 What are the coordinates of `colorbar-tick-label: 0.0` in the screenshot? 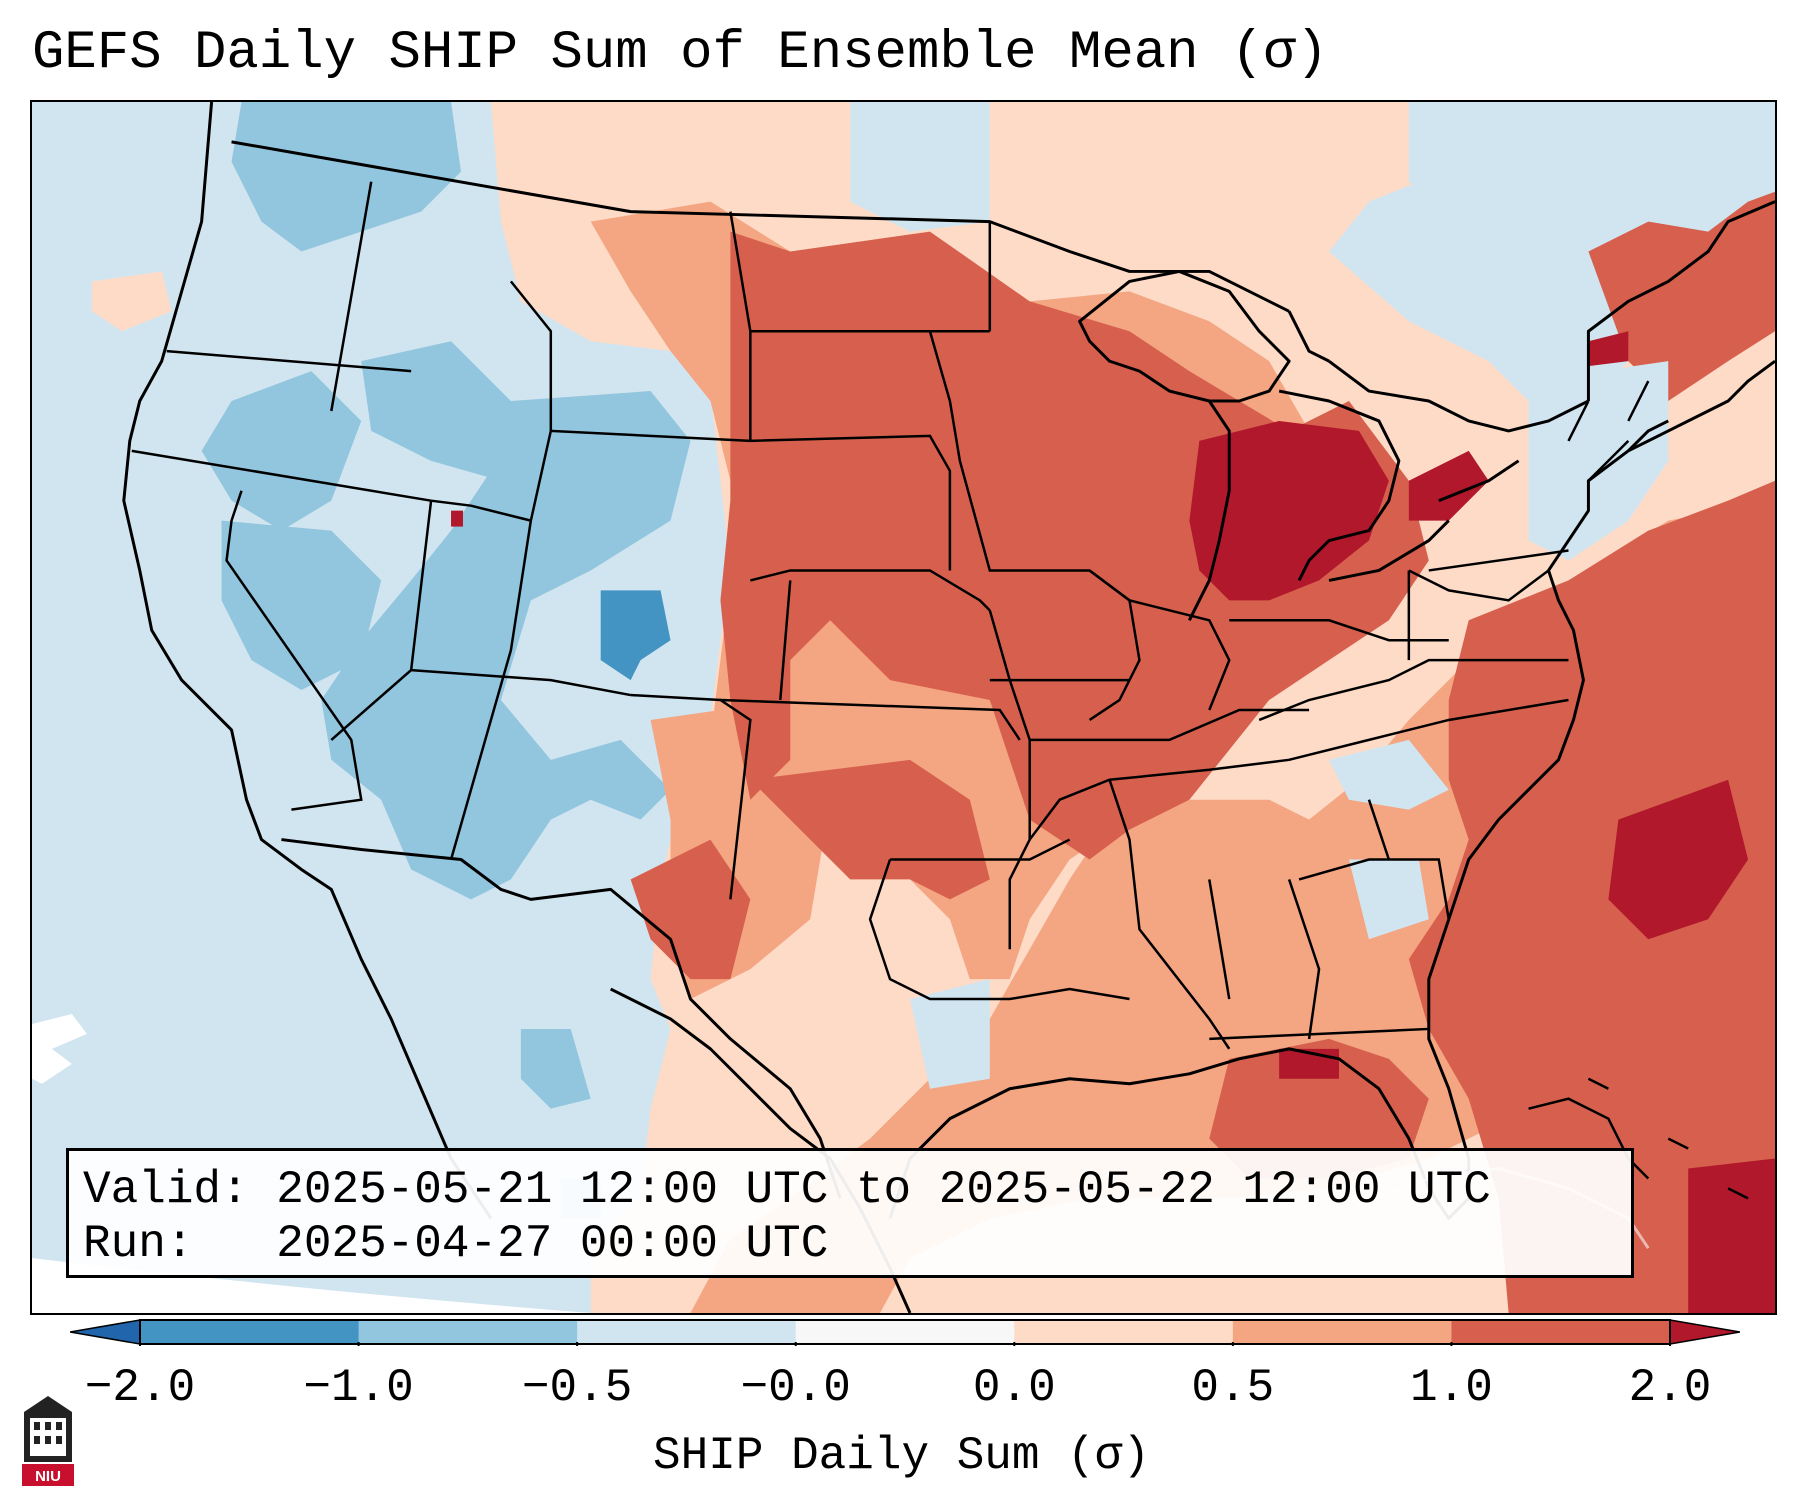 It's located at (1014, 1388).